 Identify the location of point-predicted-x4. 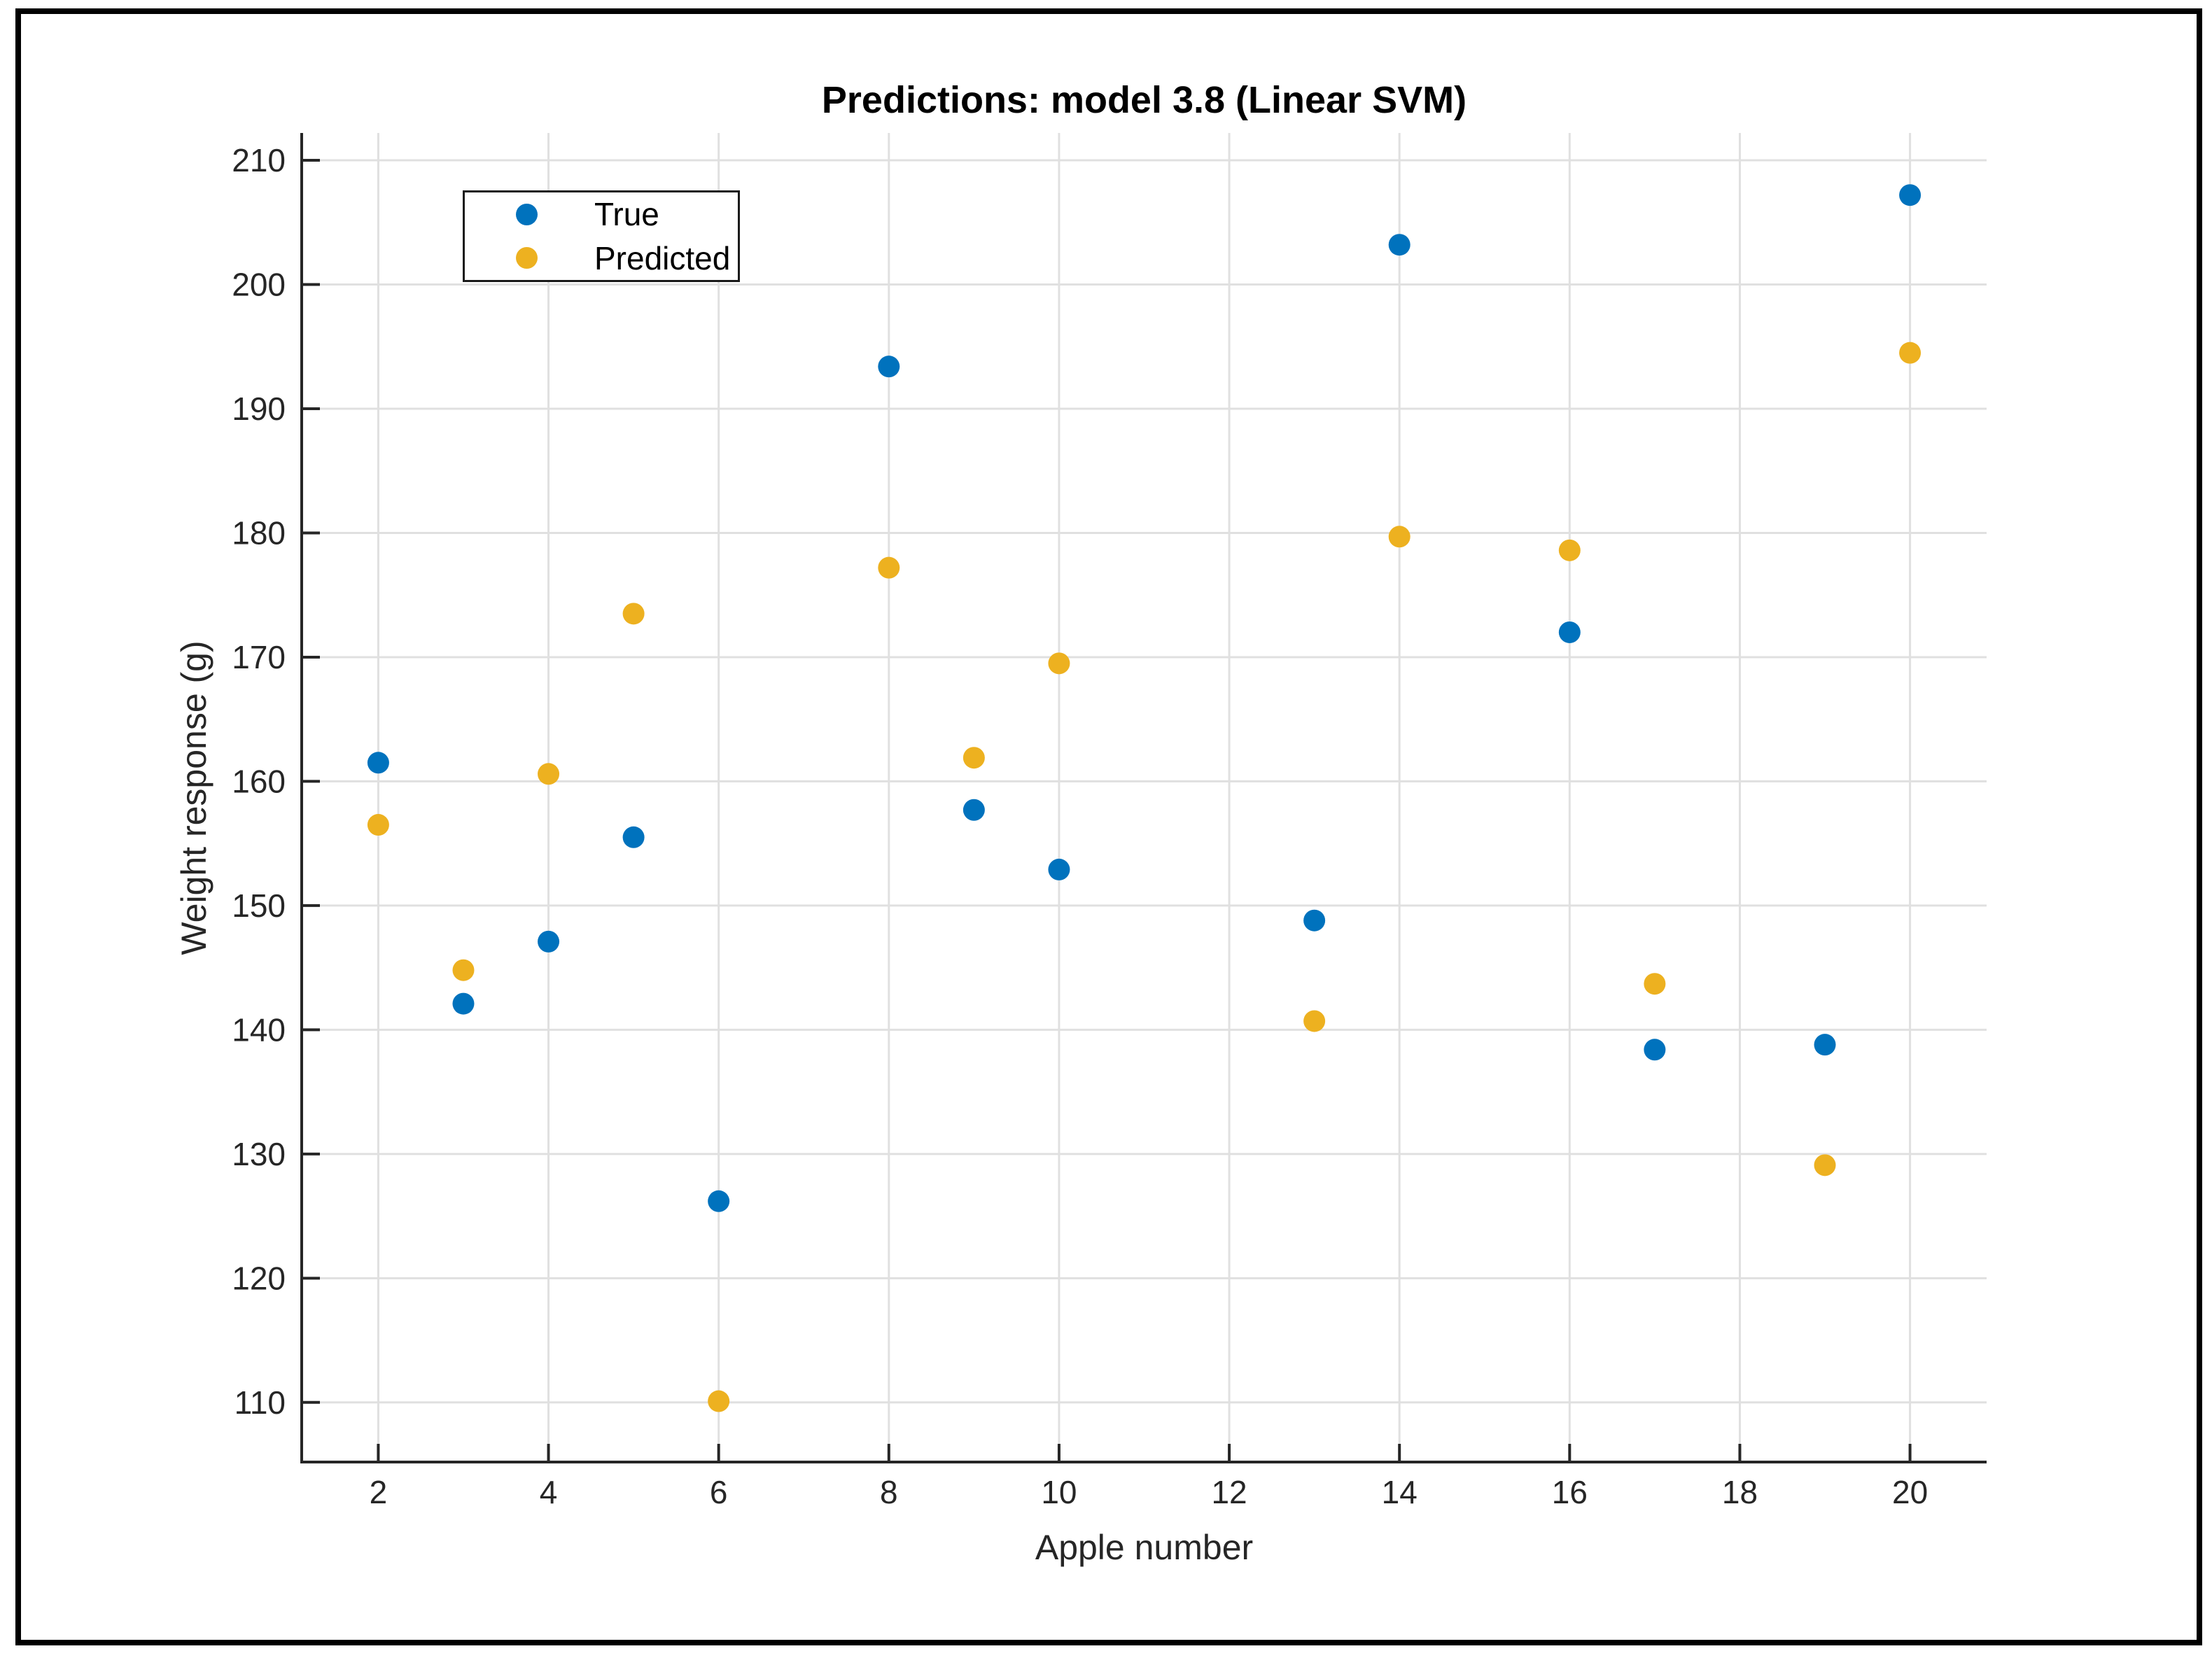
(549, 774).